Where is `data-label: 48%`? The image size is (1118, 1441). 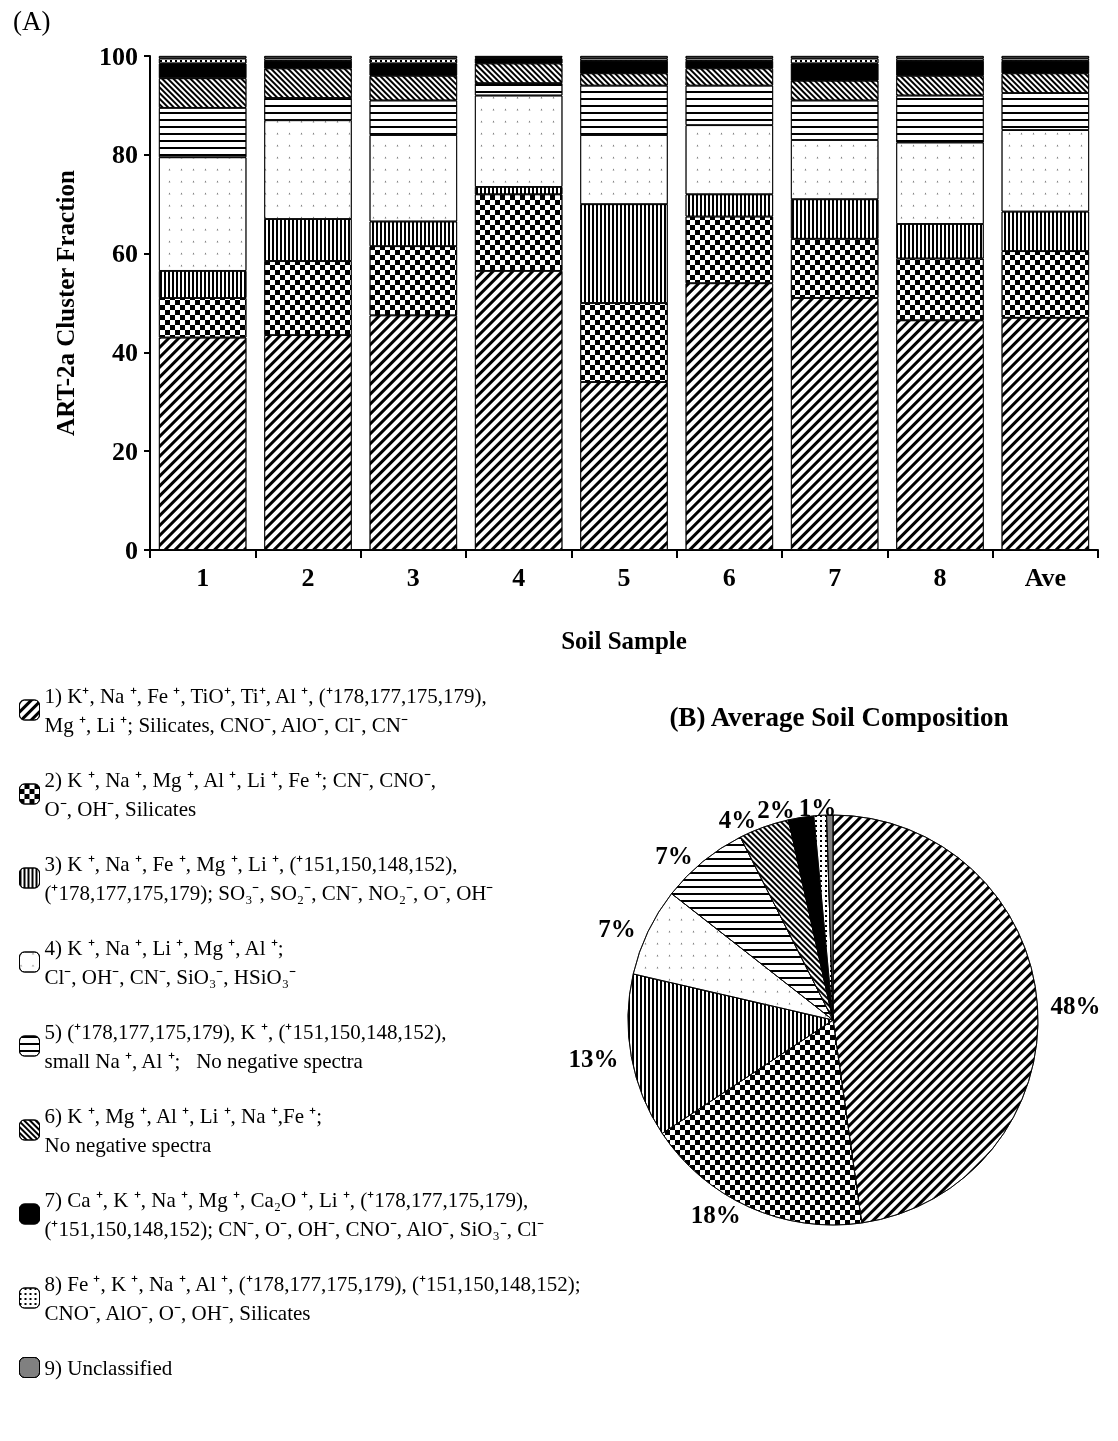
data-label: 48% is located at coordinates (1075, 1005).